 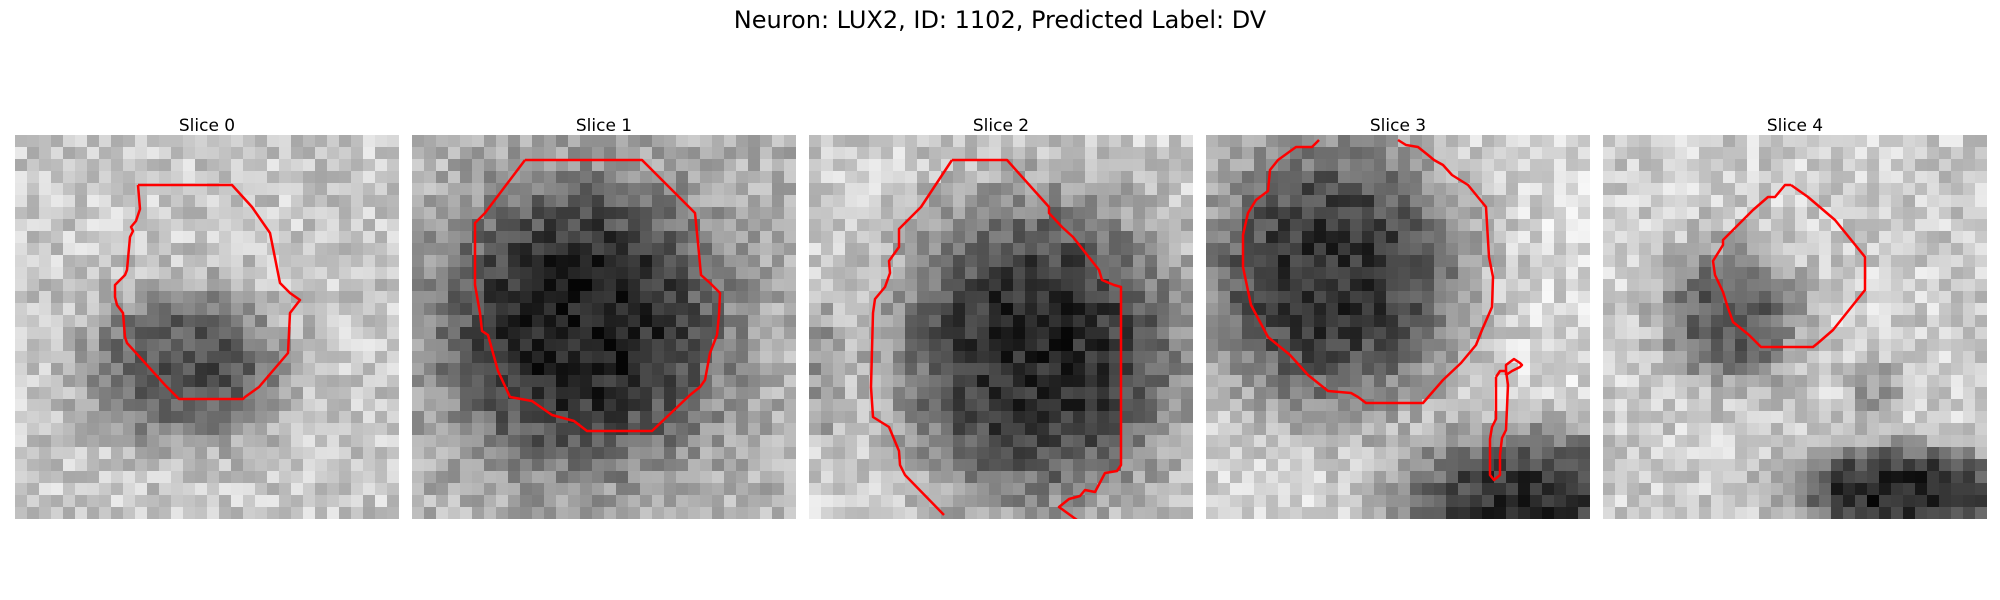 What do you see at coordinates (1001, 126) in the screenshot?
I see `slice-title-2: Slice 2` at bounding box center [1001, 126].